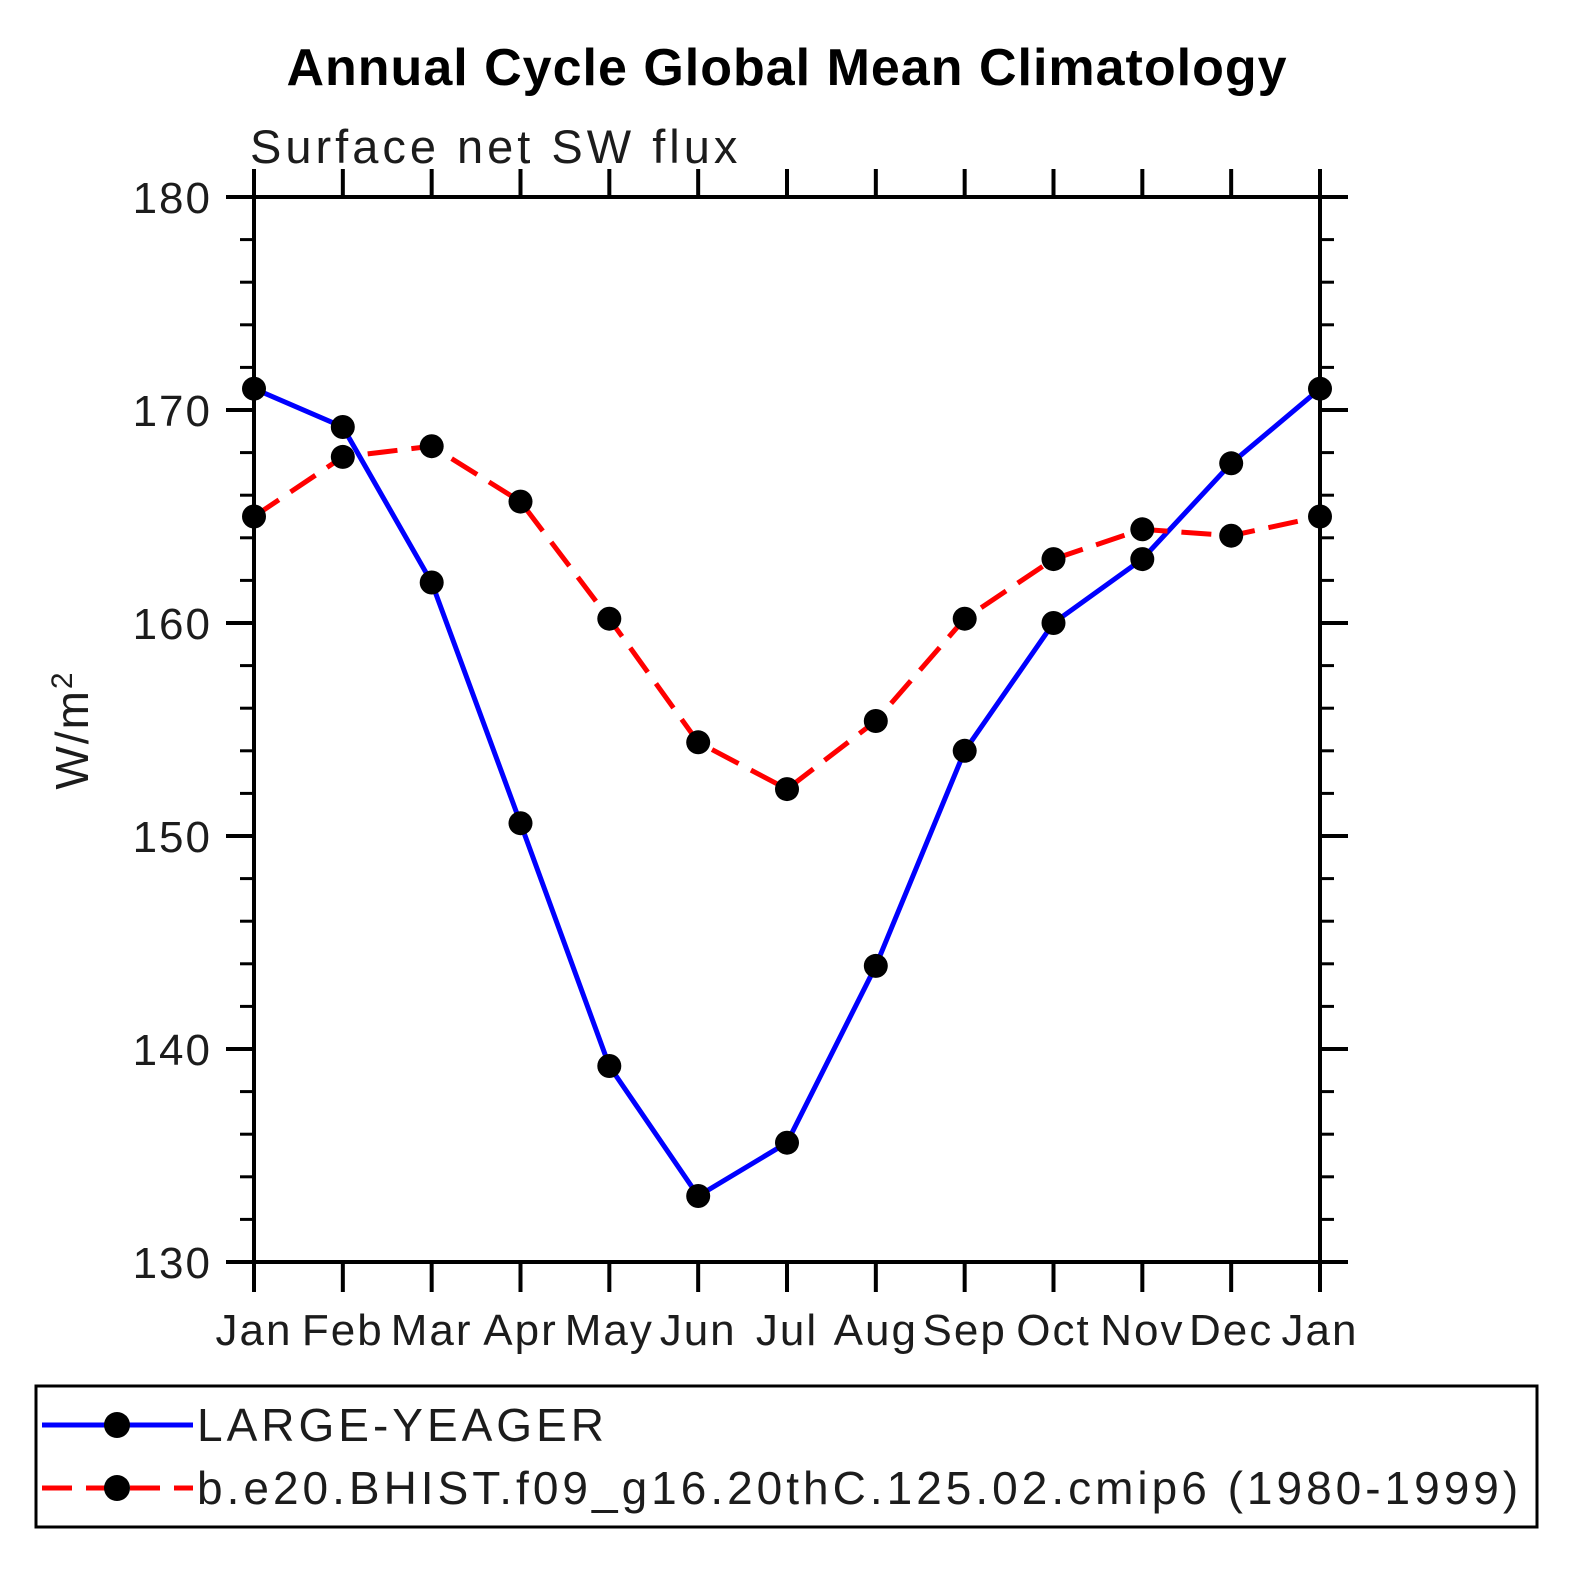 The width and height of the screenshot is (1574, 1574). I want to click on y-axis-label-base: W/m, so click(72, 739).